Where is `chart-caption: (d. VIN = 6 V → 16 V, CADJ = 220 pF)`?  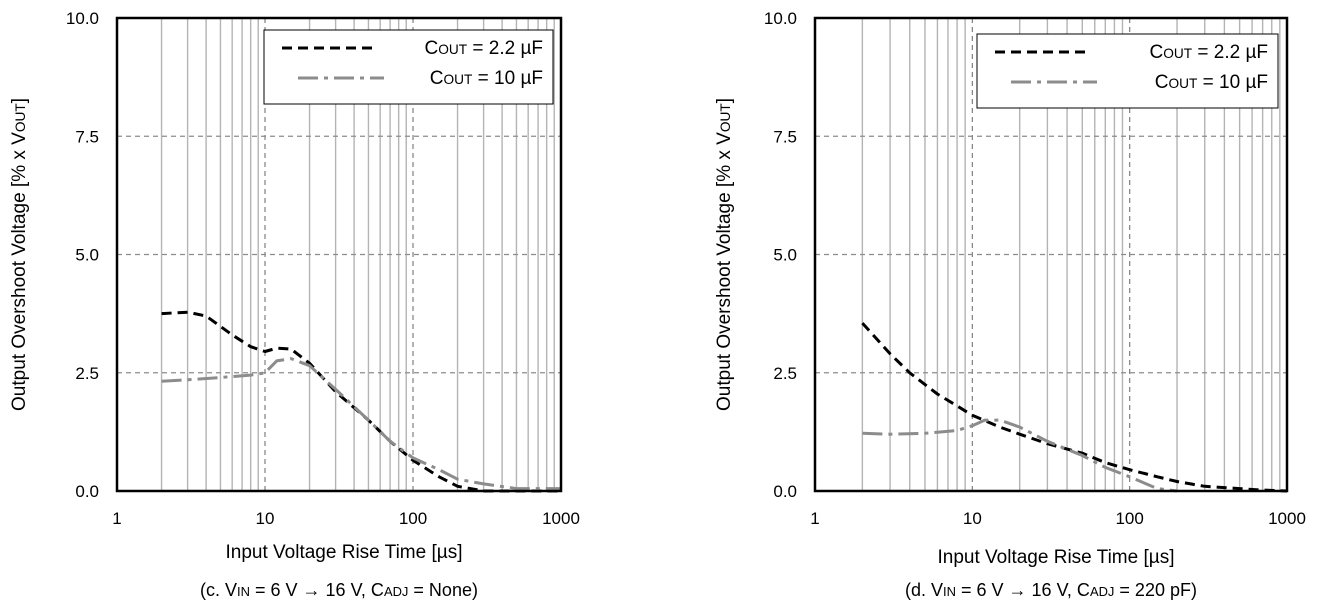
chart-caption: (d. VIN = 6 V → 16 V, CADJ = 220 pF) is located at coordinates (1051, 590).